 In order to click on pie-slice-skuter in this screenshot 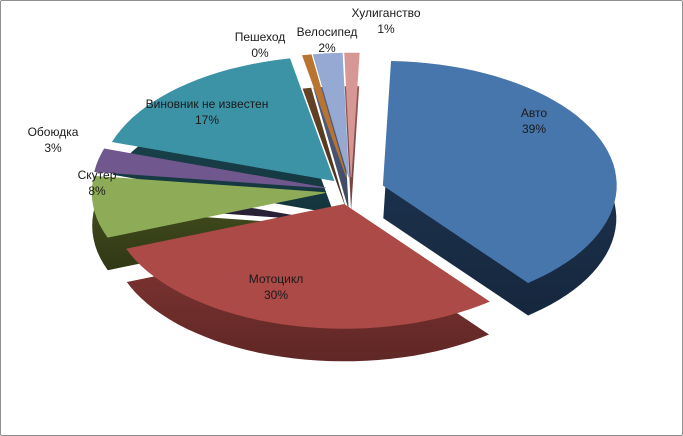, I will do `click(208, 206)`.